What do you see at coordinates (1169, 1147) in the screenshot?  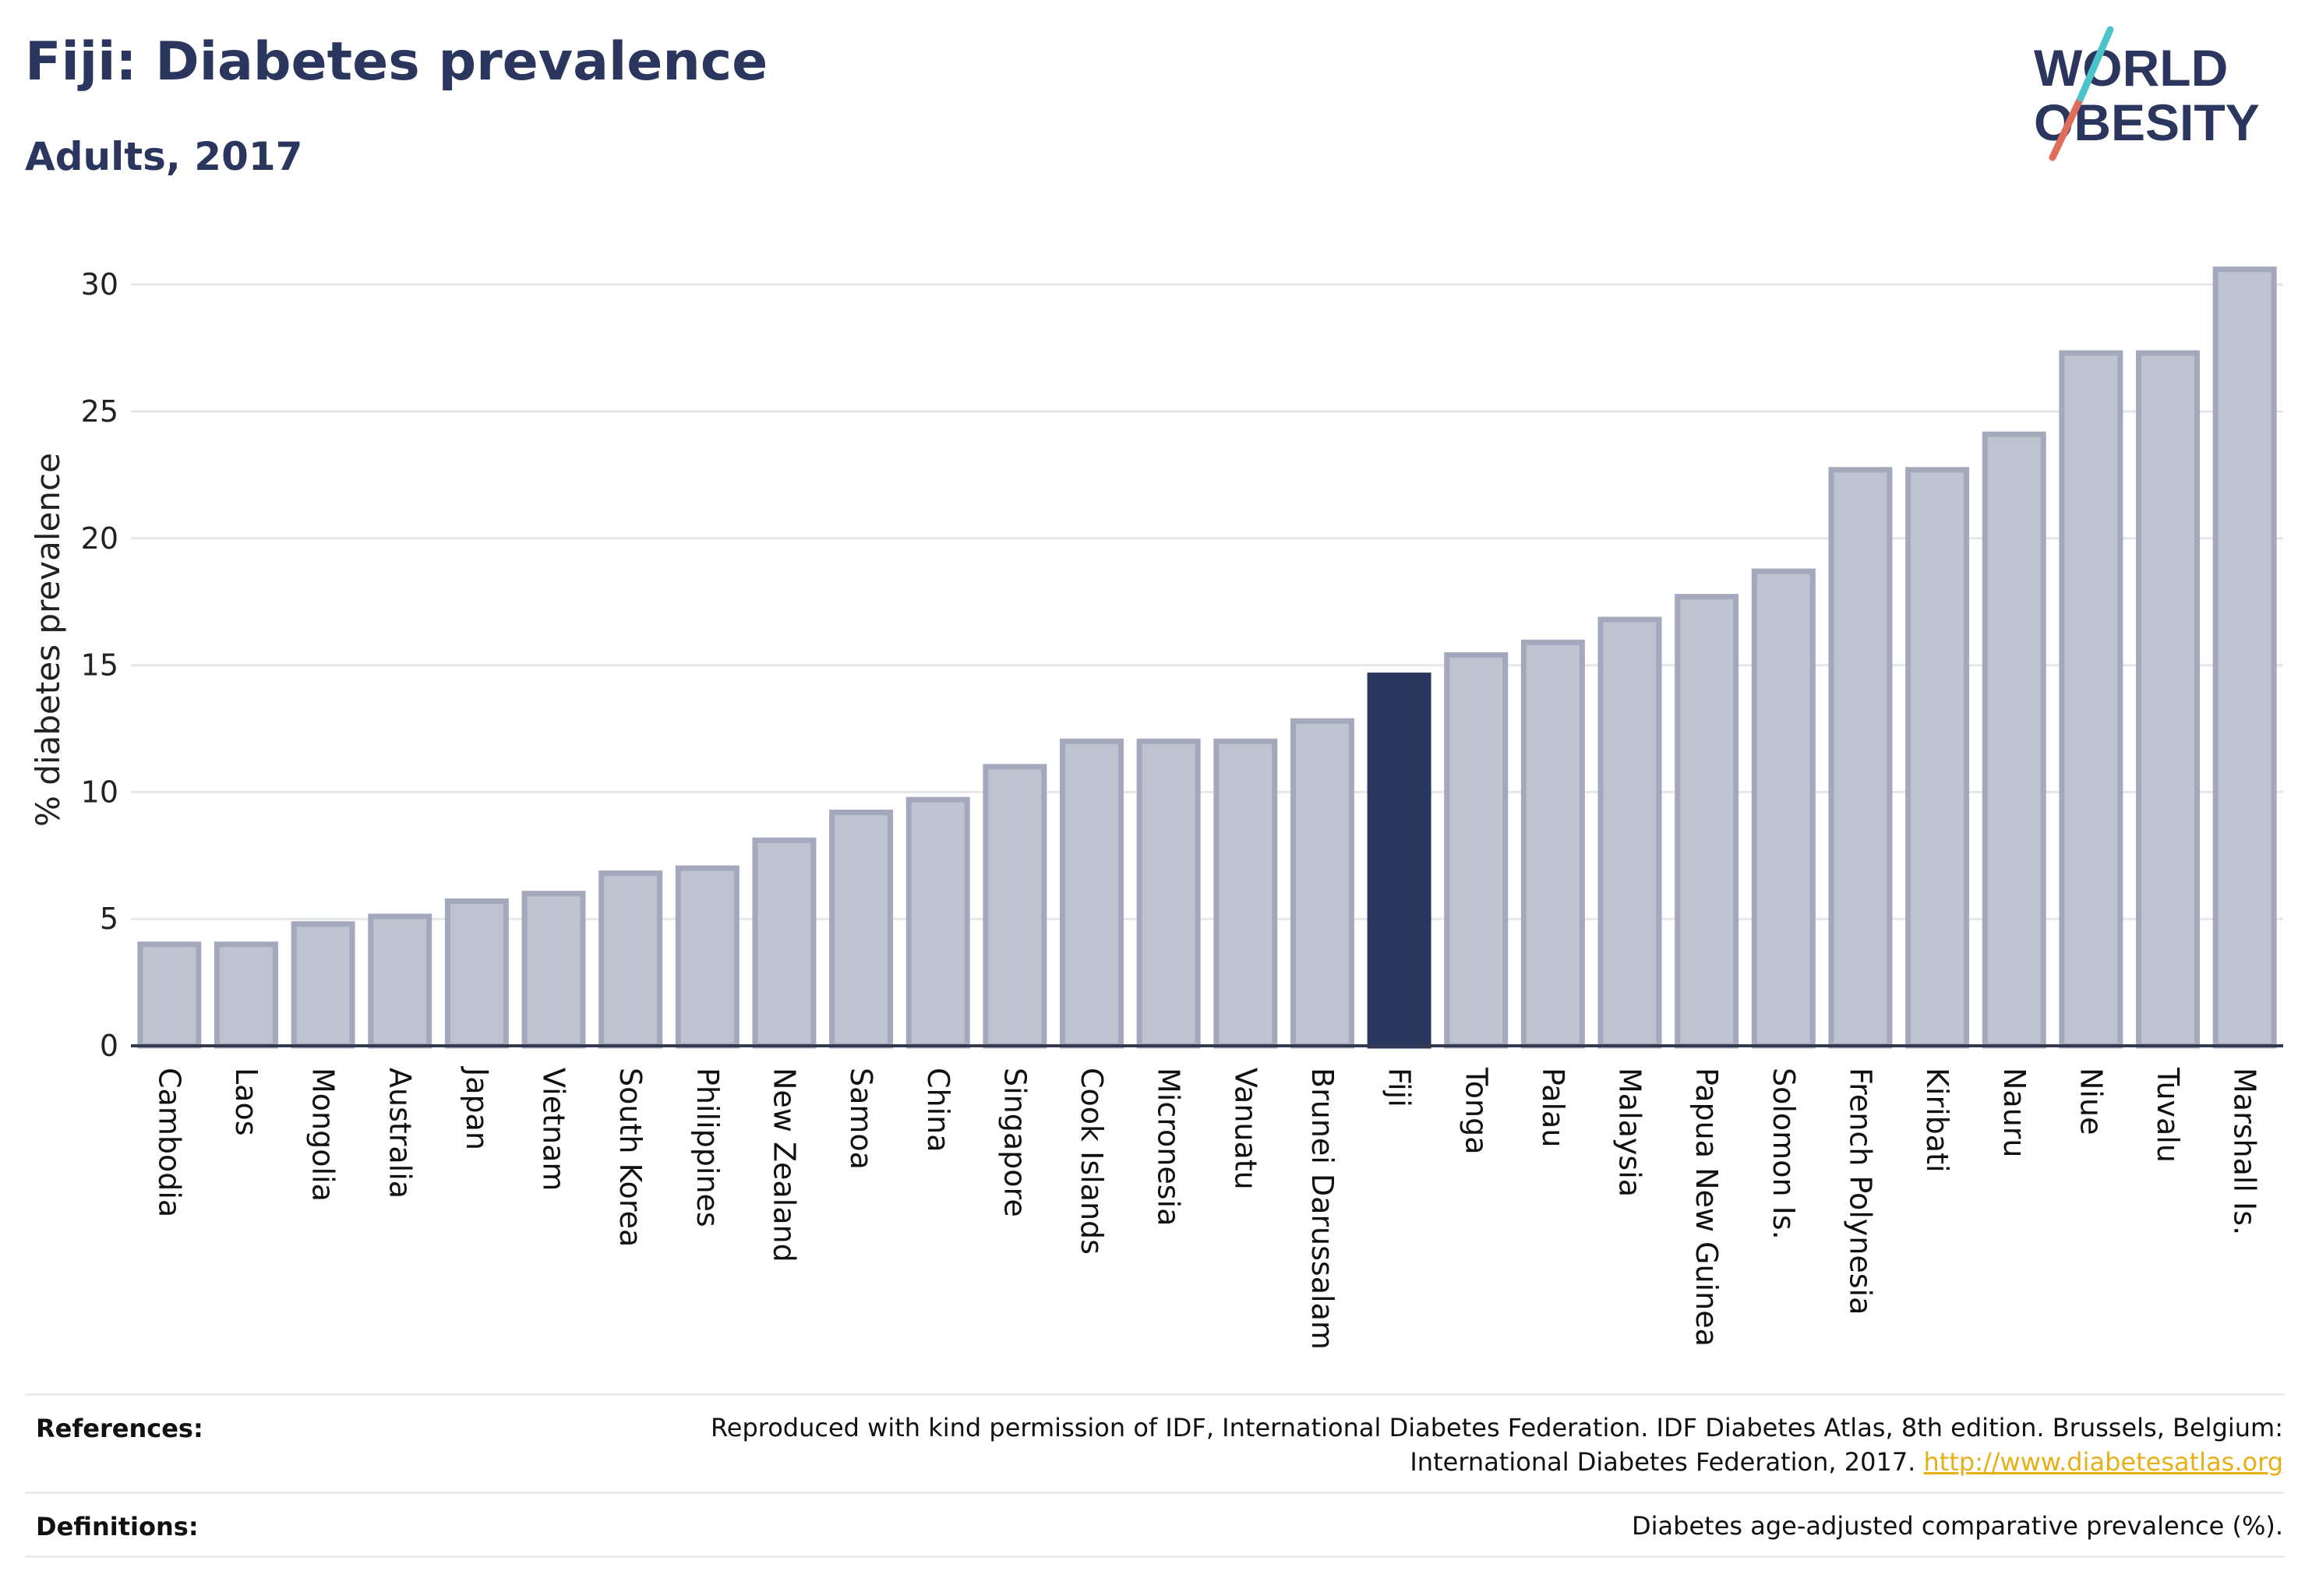 I see `x-tick-label: Micronesia` at bounding box center [1169, 1147].